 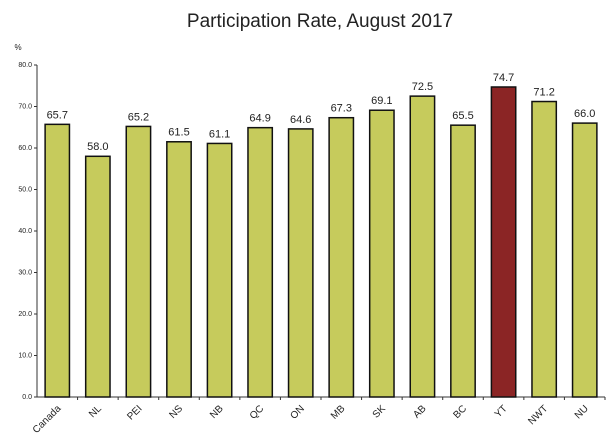 What do you see at coordinates (25, 65) in the screenshot?
I see `y-tick-label: 80.0` at bounding box center [25, 65].